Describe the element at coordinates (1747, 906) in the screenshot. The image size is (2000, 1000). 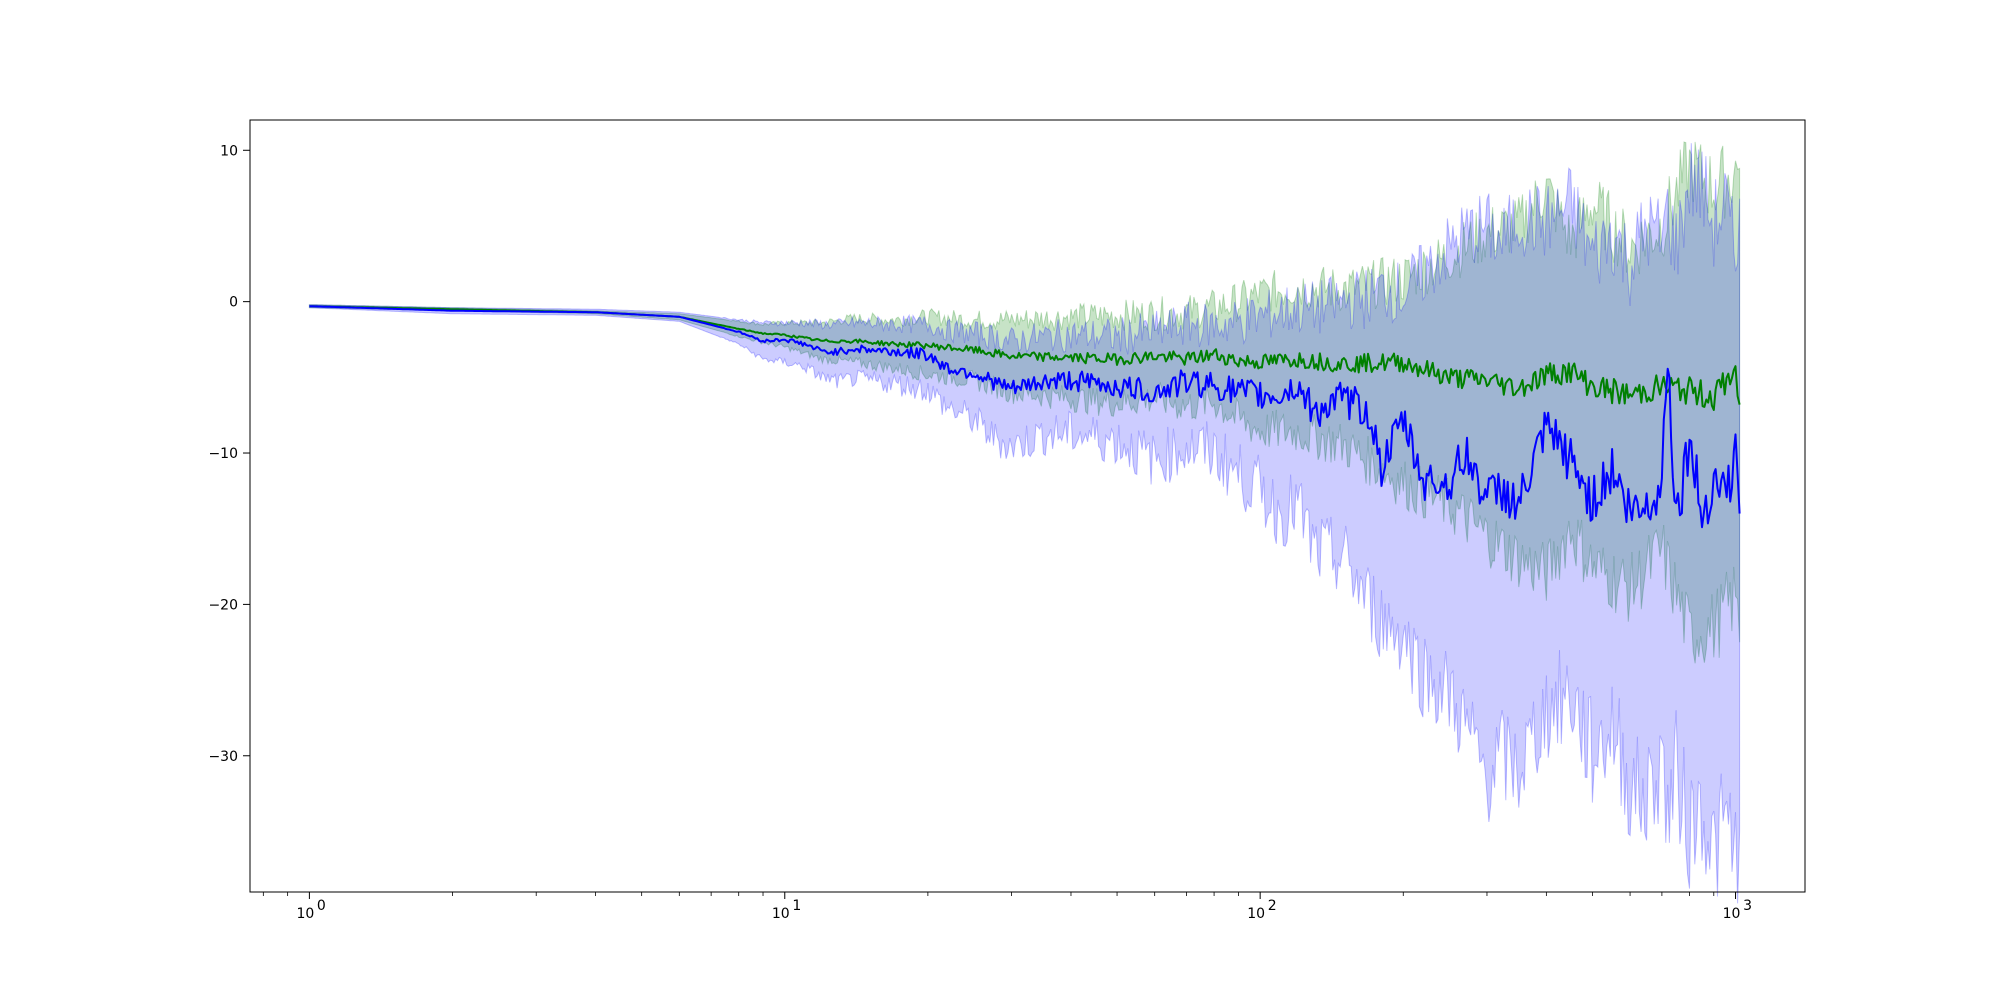
I see `x-tick-exponent: 3` at that location.